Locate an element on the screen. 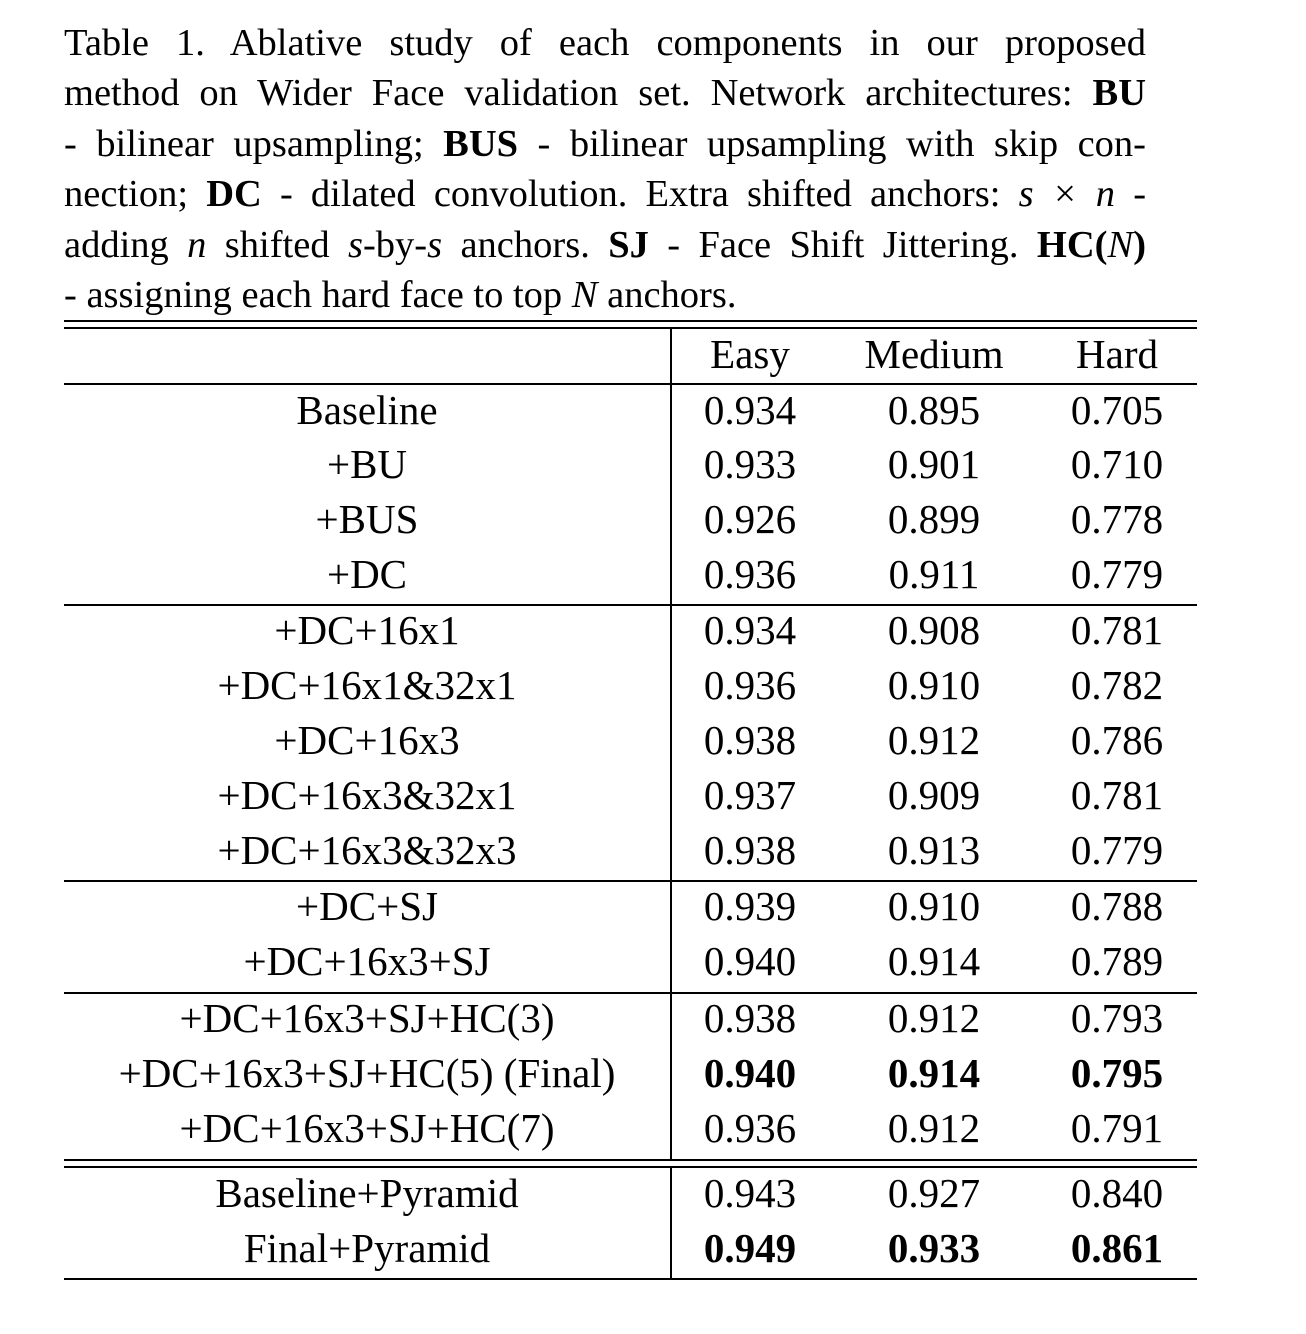 This screenshot has width=1306, height=1334. caption-s-by-s: s-by-s is located at coordinates (395, 245).